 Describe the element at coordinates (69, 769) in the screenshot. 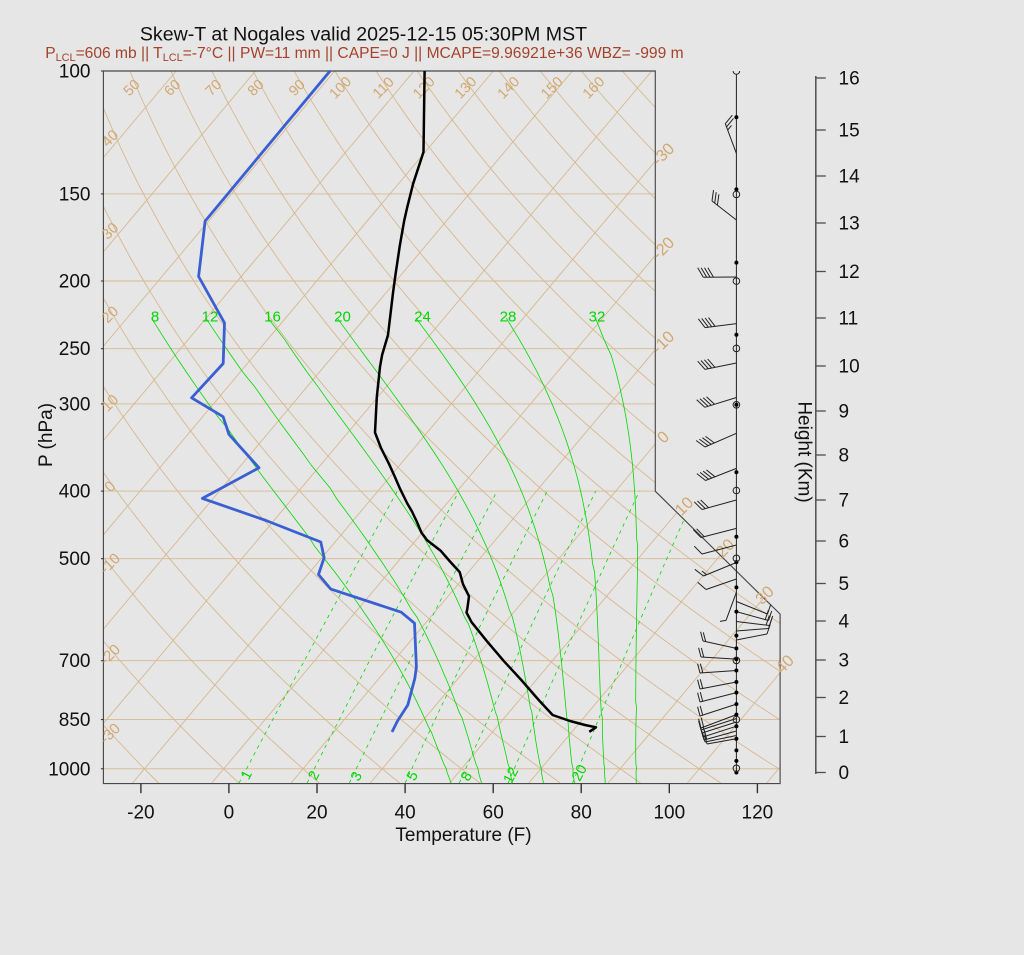

I see `svg-text: 1000` at that location.